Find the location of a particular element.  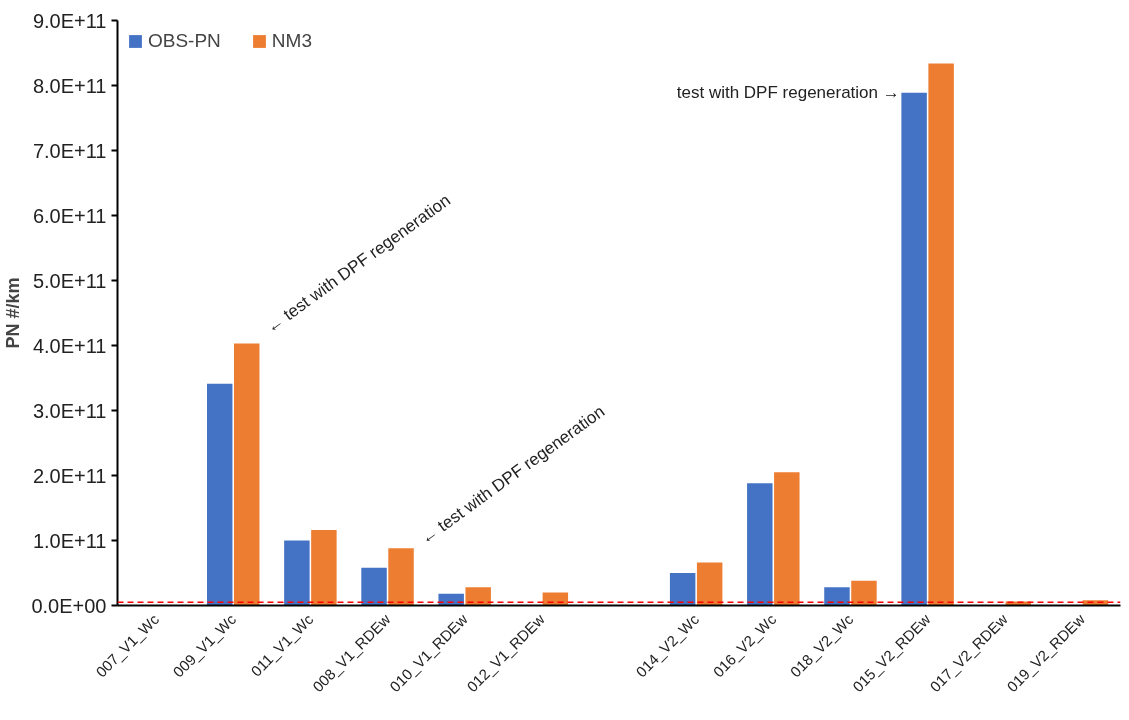

y-tick-label: 0.0E+00 is located at coordinates (69, 605).